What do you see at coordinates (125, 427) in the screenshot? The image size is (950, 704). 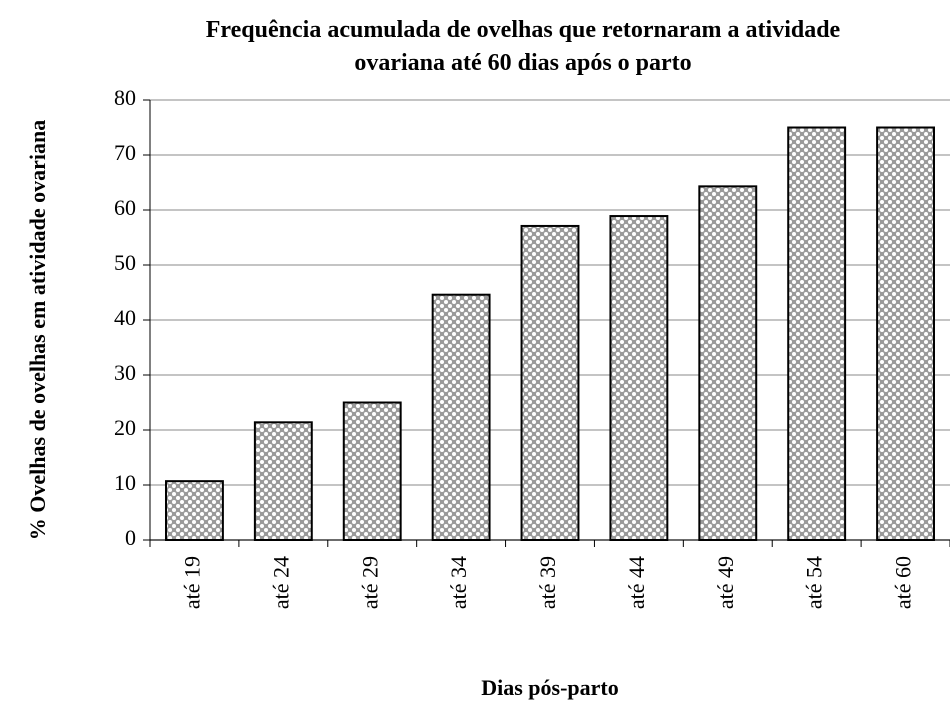 I see `y-tick-label: 20` at bounding box center [125, 427].